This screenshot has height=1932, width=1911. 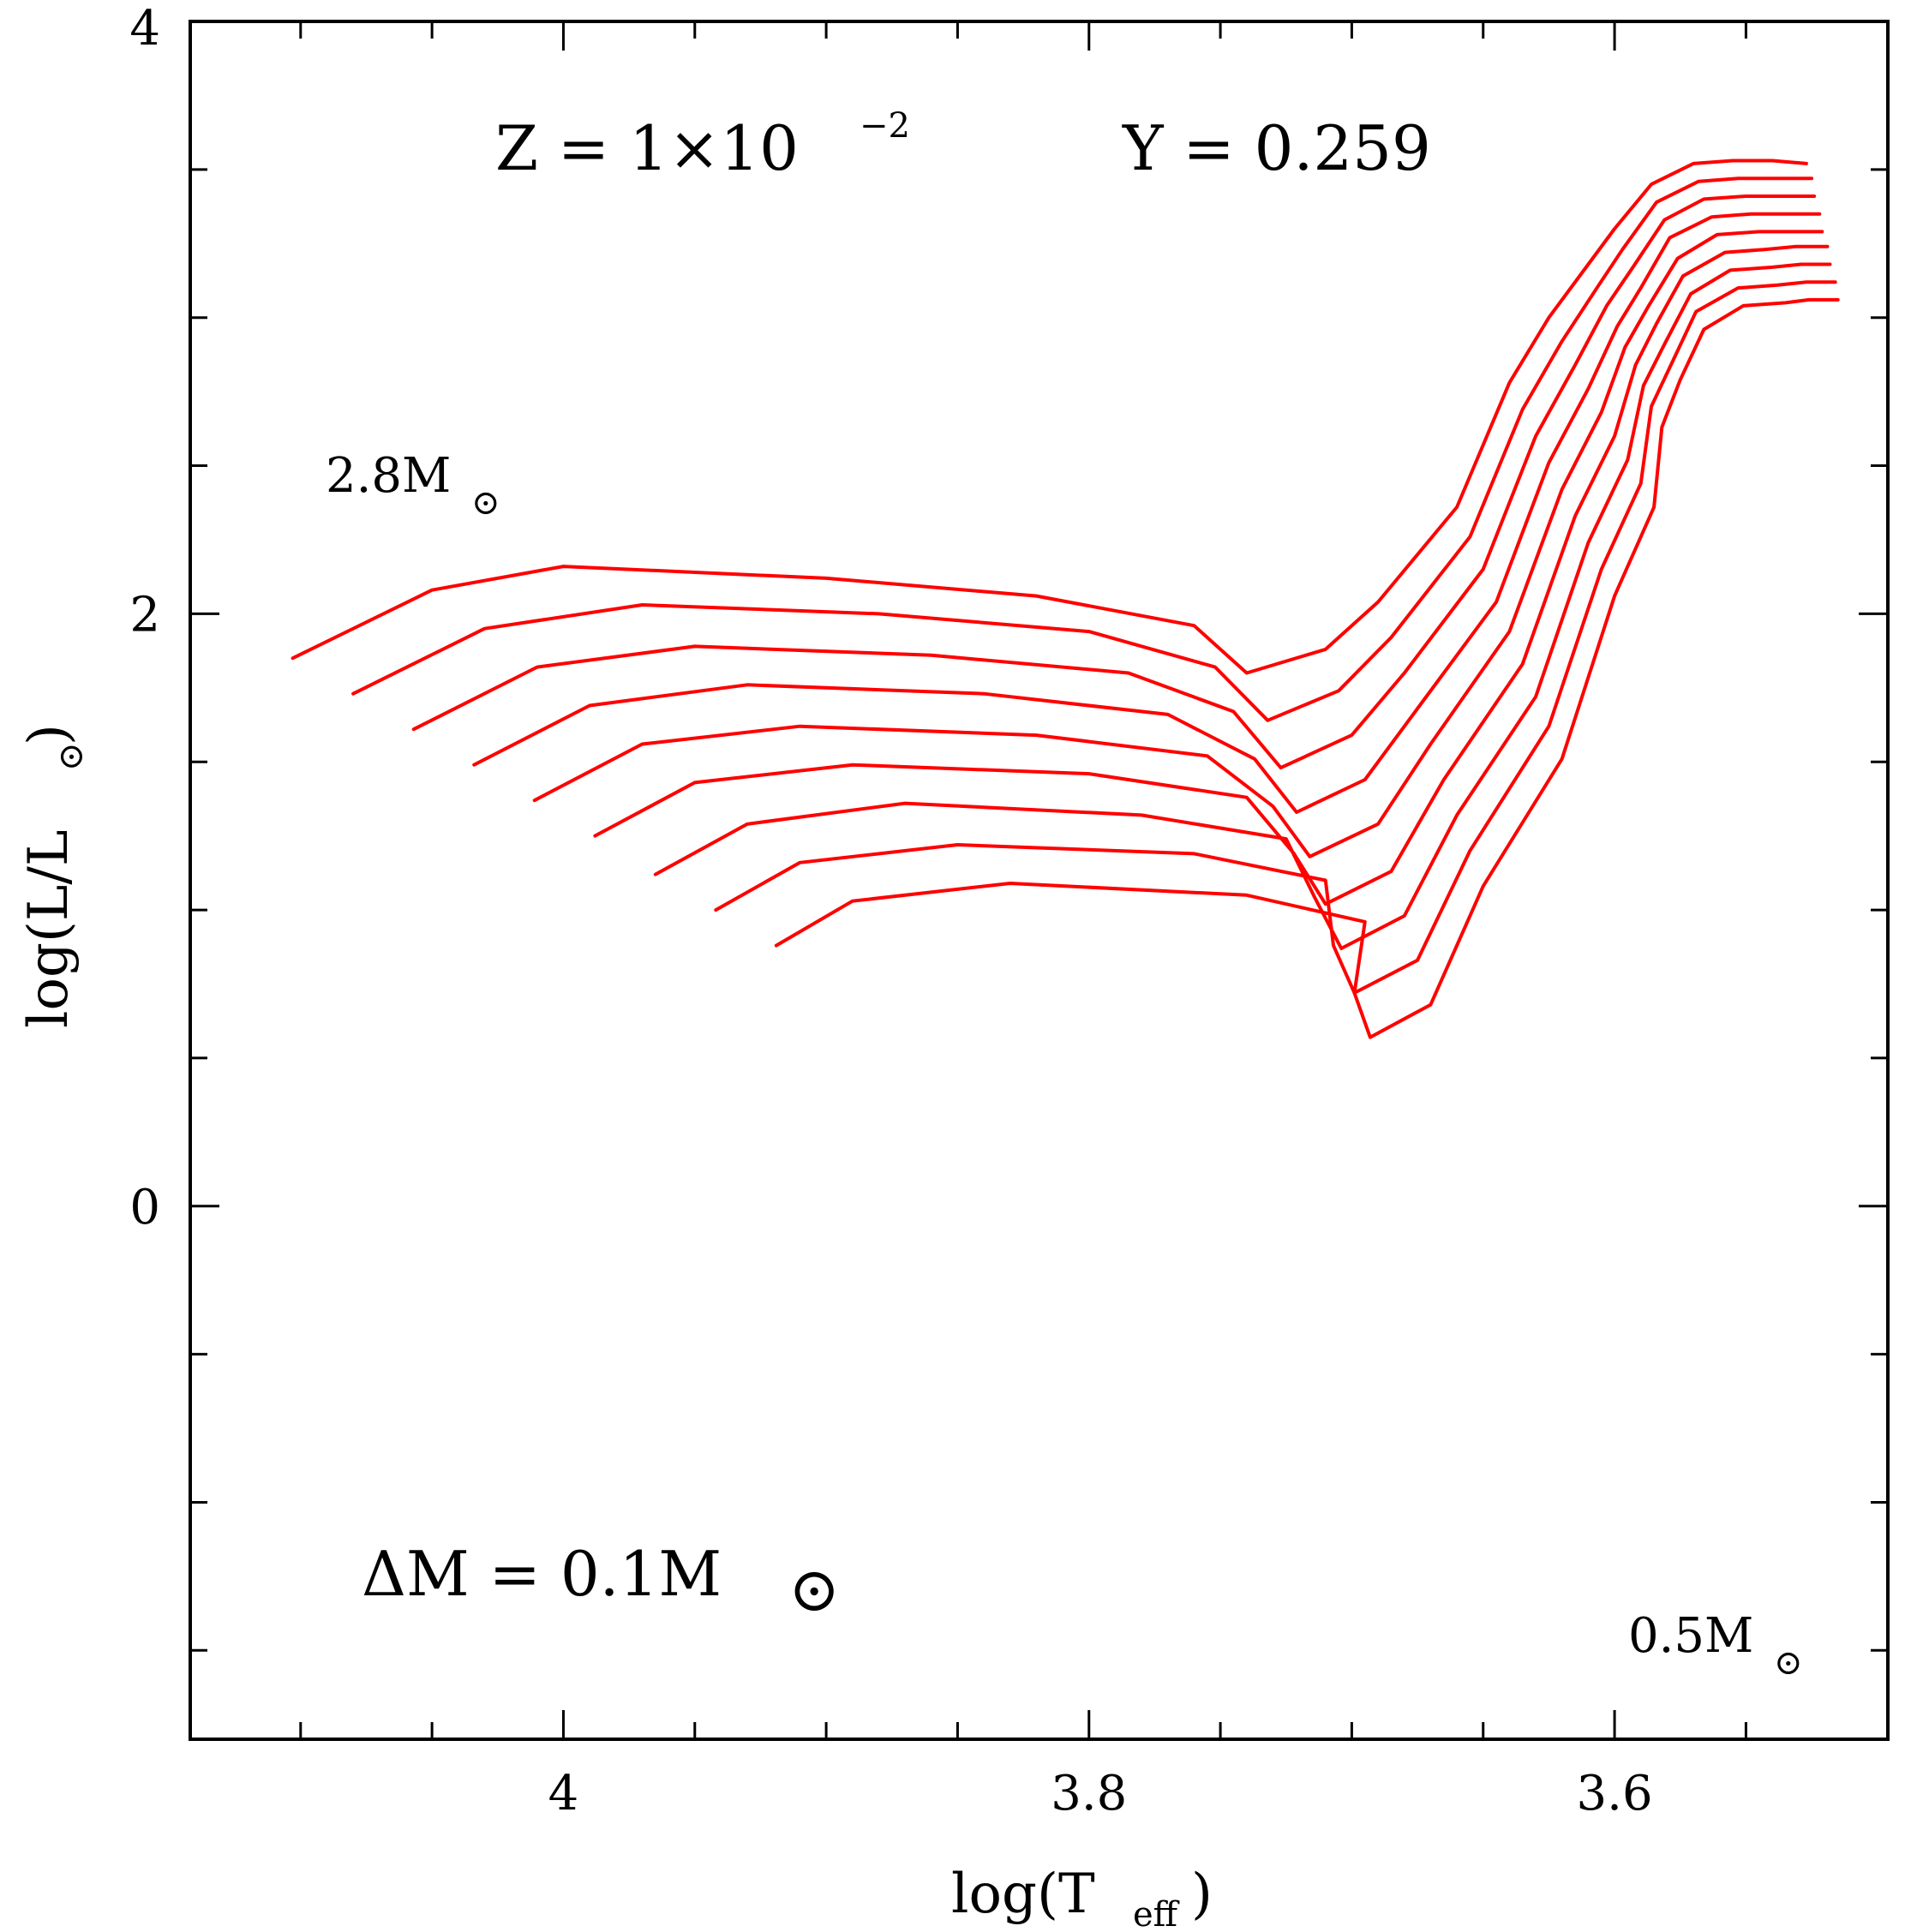 I want to click on annotation-delta-m: ΔM = 0.1M, so click(x=542, y=1574).